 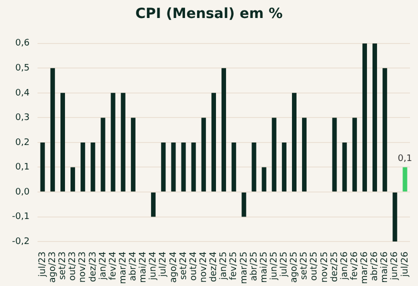 What do you see at coordinates (203, 267) in the screenshot?
I see `x-tick-label: nov/24` at bounding box center [203, 267].